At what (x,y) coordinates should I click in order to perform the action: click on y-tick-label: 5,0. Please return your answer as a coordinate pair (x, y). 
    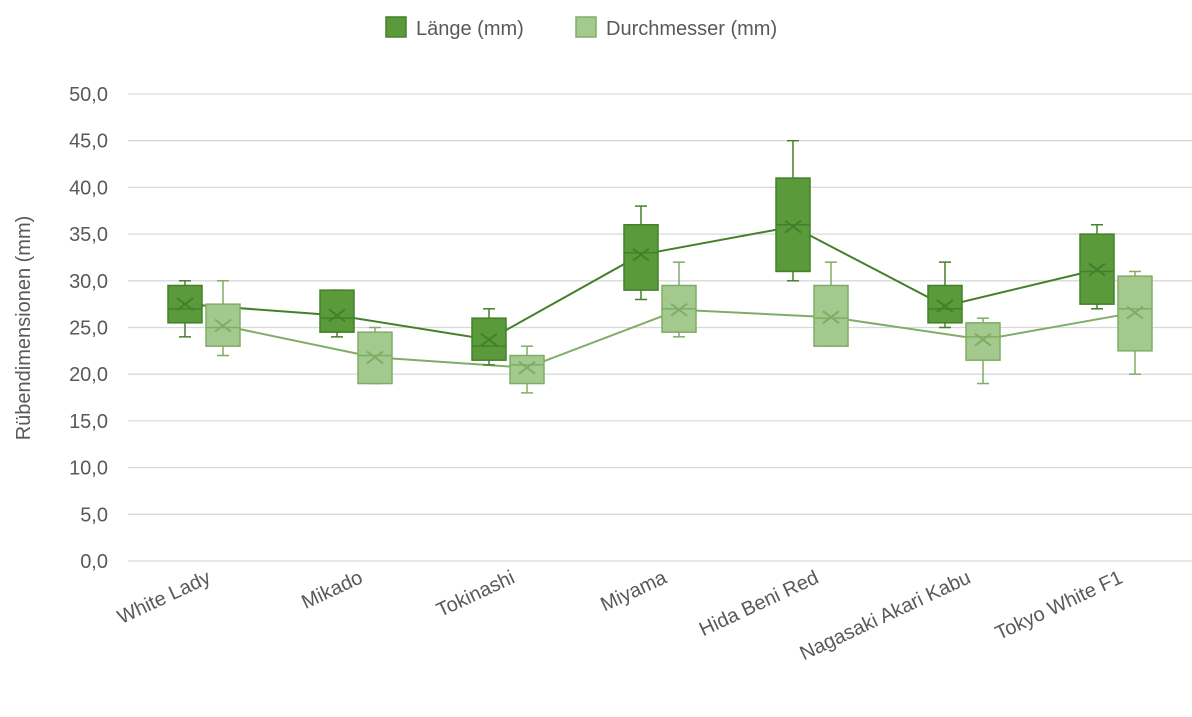
    Looking at the image, I should click on (94, 515).